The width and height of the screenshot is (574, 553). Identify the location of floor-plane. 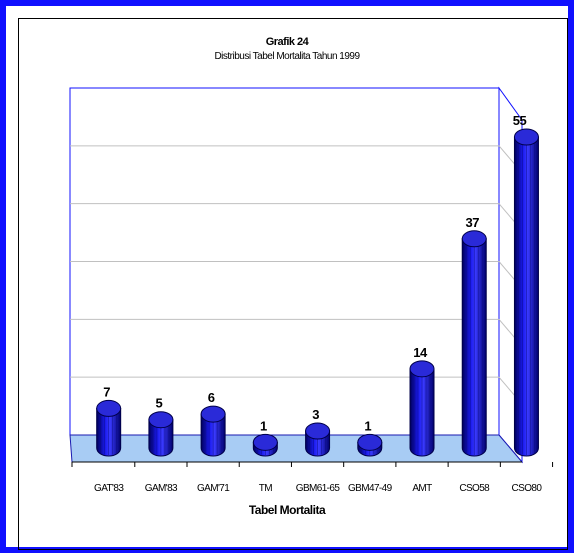
(296, 448).